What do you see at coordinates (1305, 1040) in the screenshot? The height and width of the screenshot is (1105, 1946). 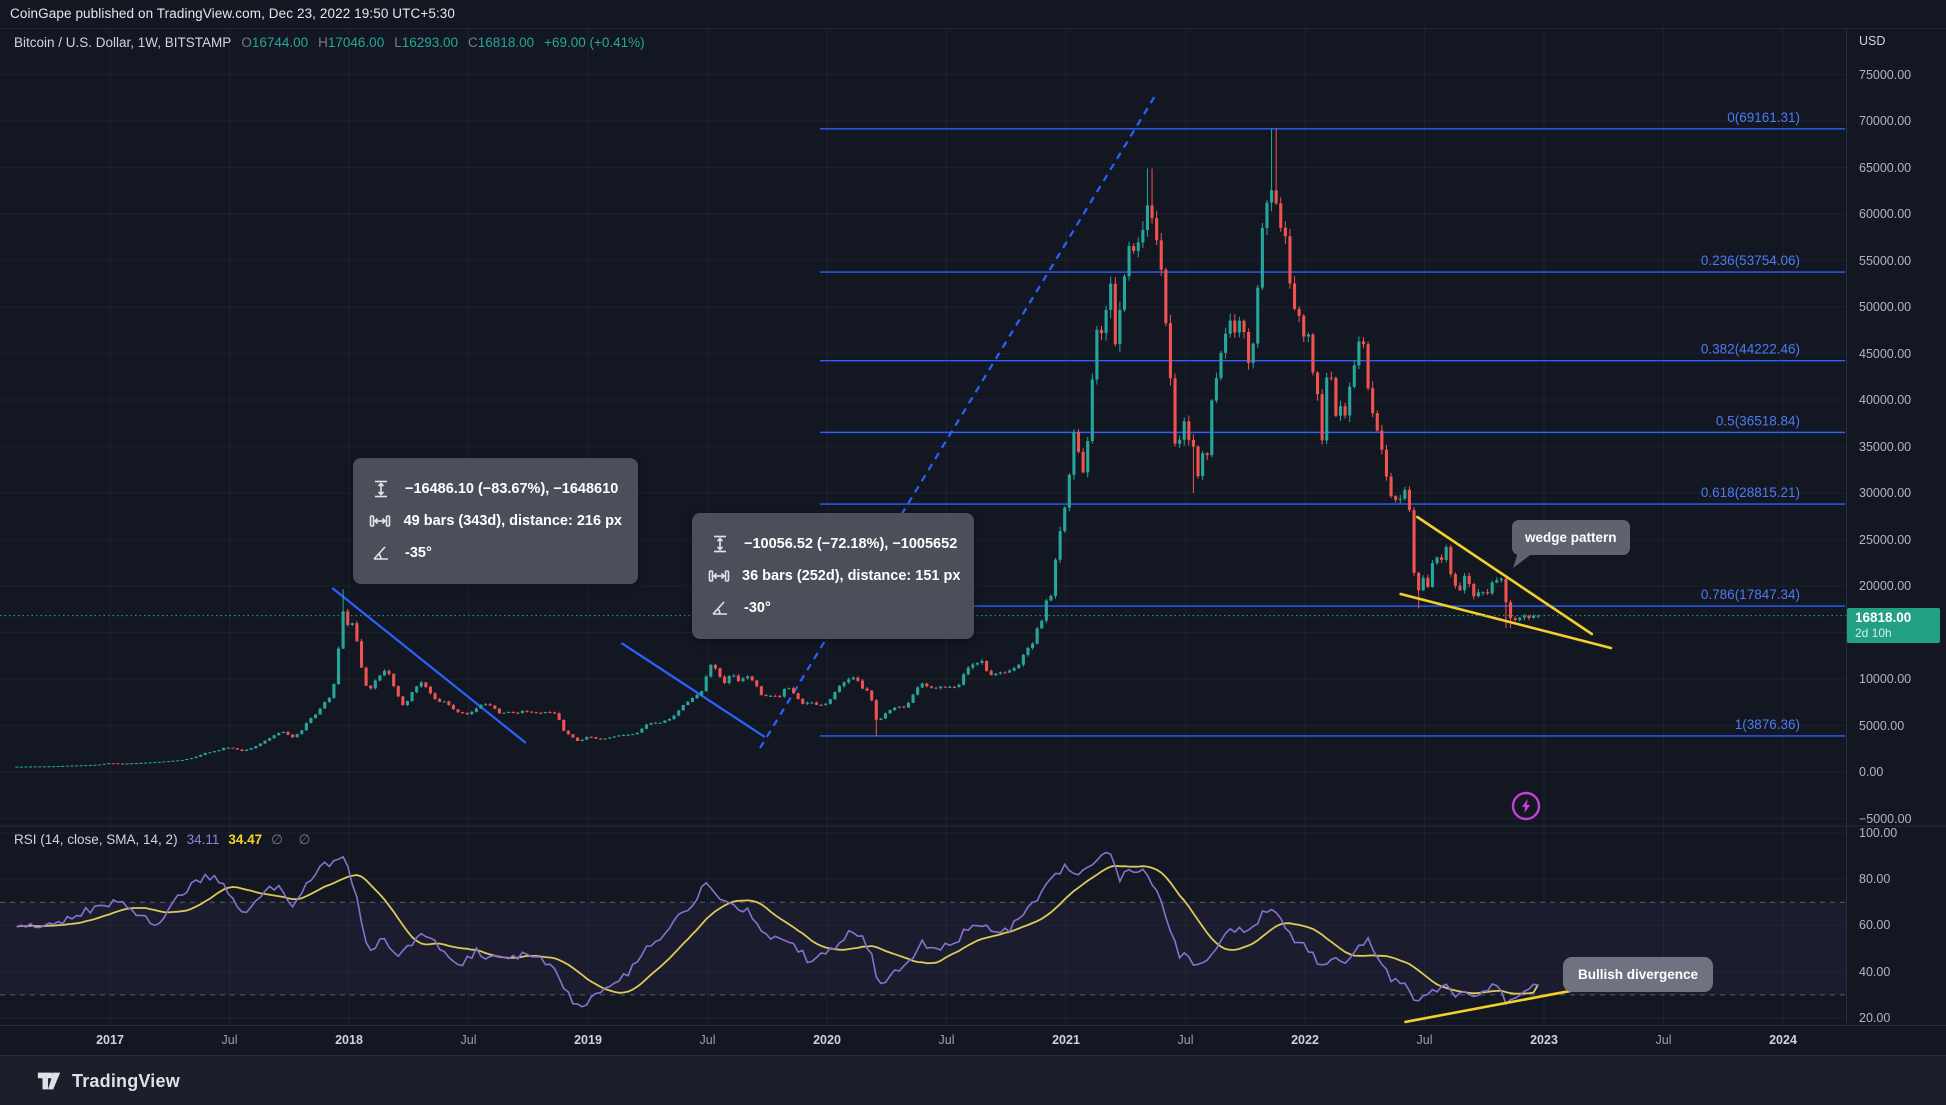 I see `time-axis-label: 2022` at bounding box center [1305, 1040].